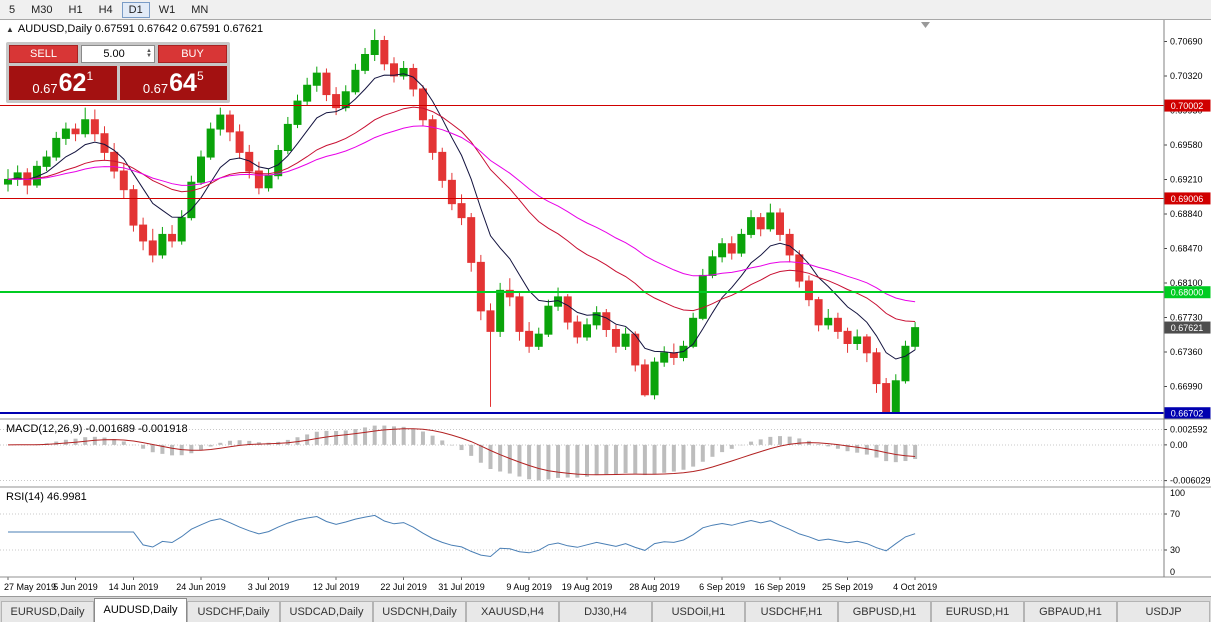  Describe the element at coordinates (605, 10) in the screenshot. I see `timeframe-toolbar: 5 M30 H1 H4 D1 W1 MN` at that location.